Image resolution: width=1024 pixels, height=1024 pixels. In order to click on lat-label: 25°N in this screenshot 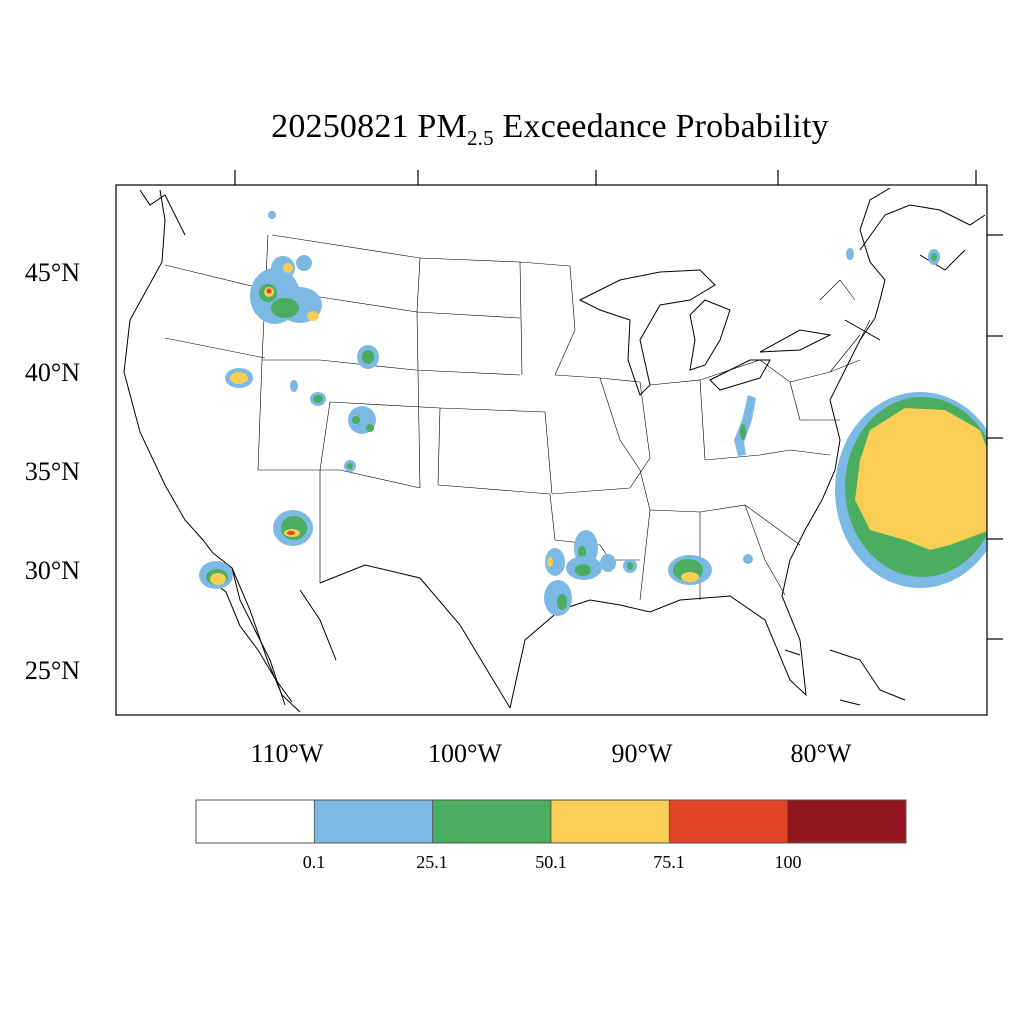, I will do `click(52, 670)`.